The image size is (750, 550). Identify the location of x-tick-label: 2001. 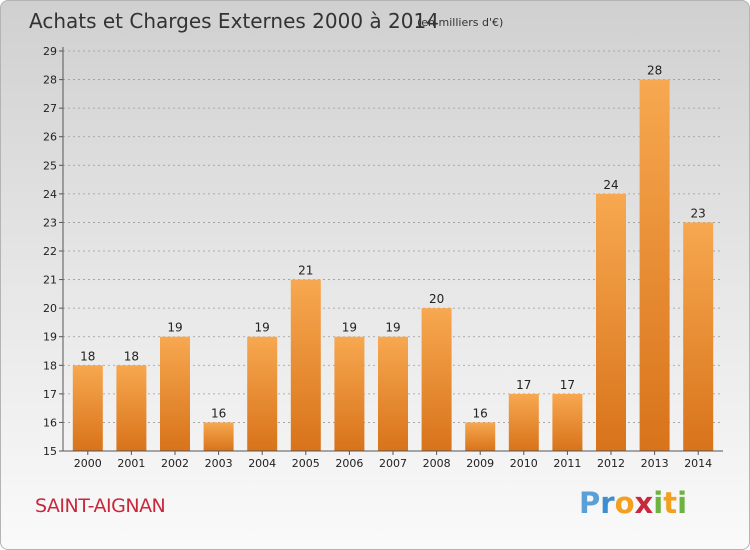
(131, 463).